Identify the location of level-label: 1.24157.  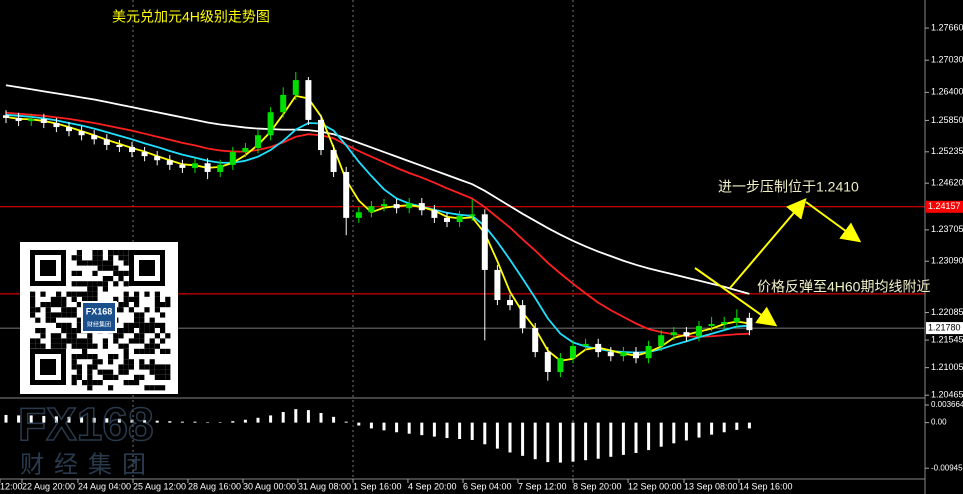
(944, 206).